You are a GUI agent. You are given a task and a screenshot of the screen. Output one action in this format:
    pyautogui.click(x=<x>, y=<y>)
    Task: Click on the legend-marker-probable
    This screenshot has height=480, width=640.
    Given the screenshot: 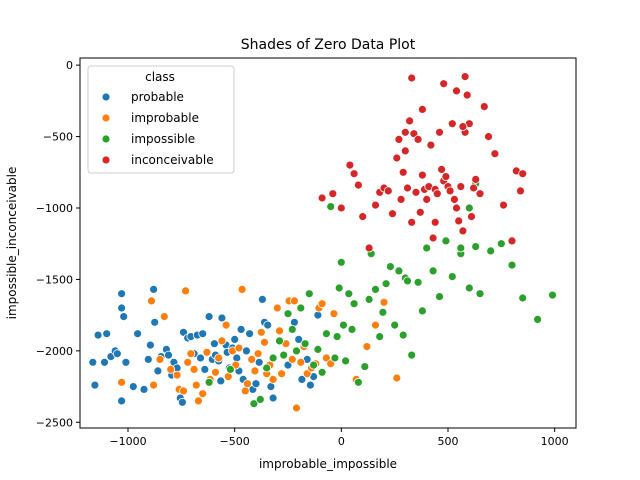 What is the action you would take?
    pyautogui.click(x=106, y=97)
    